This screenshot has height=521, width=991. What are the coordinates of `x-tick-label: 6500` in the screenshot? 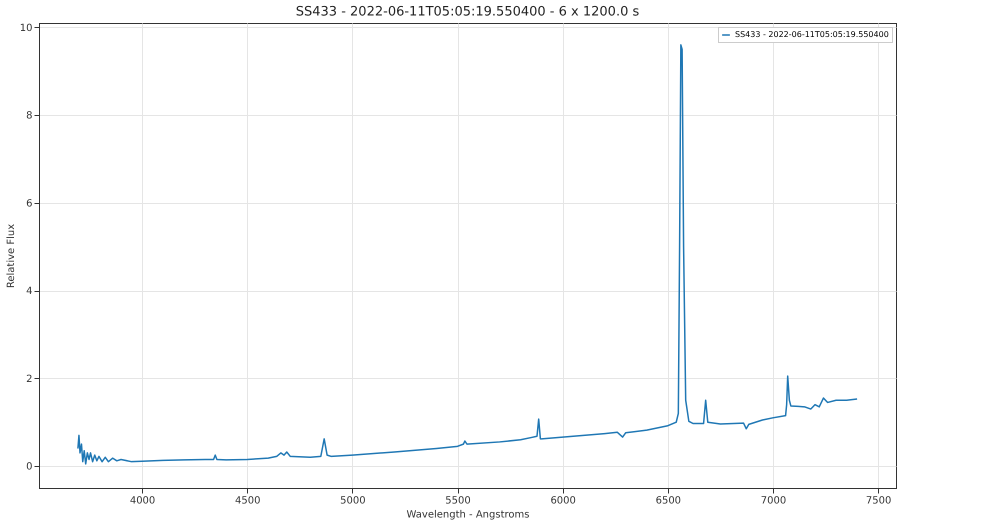 It's located at (669, 501).